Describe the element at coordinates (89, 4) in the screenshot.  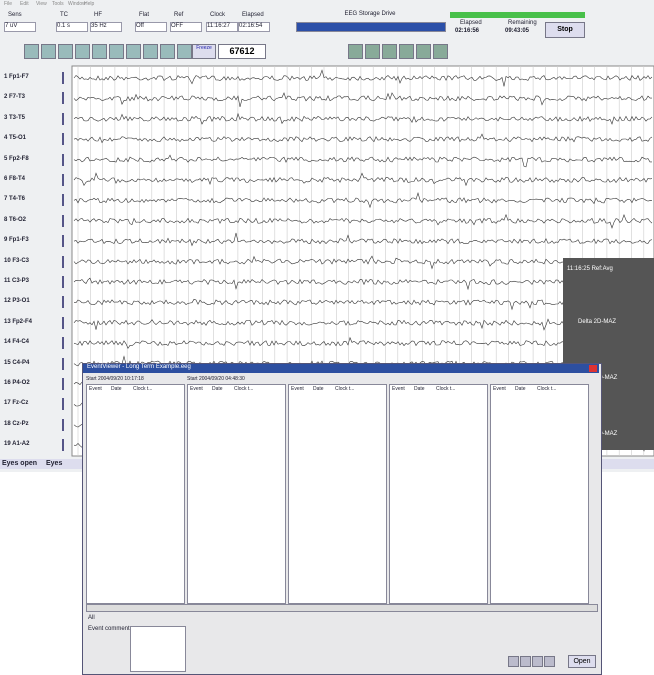
I see `menu-item: Help` at that location.